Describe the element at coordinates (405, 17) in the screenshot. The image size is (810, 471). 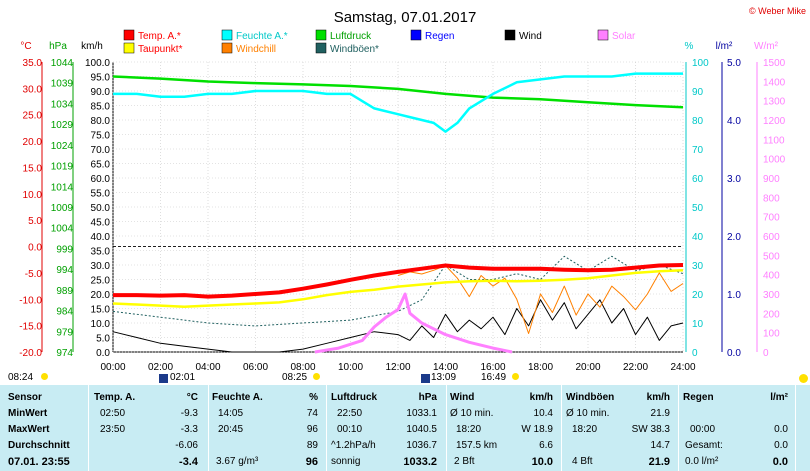
I see `chart-title: Samstag, 07.01.2017` at that location.